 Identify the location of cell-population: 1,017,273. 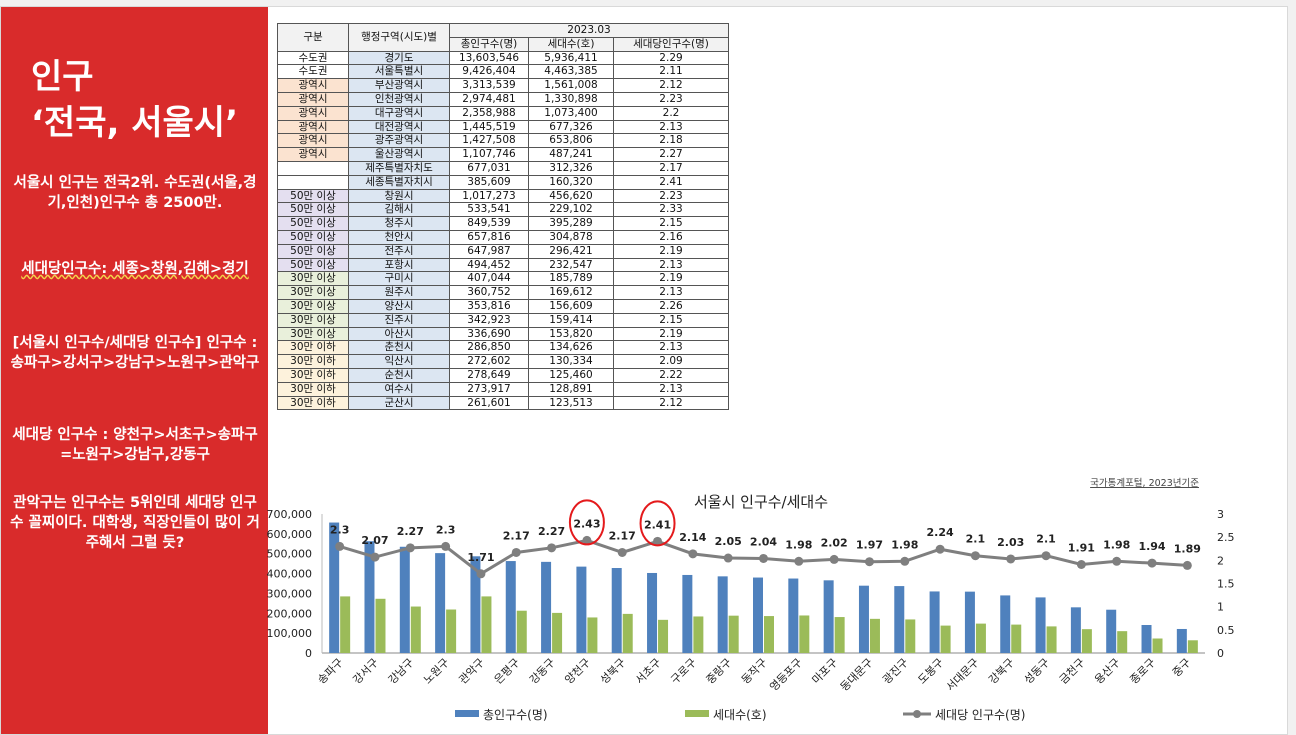
(489, 196).